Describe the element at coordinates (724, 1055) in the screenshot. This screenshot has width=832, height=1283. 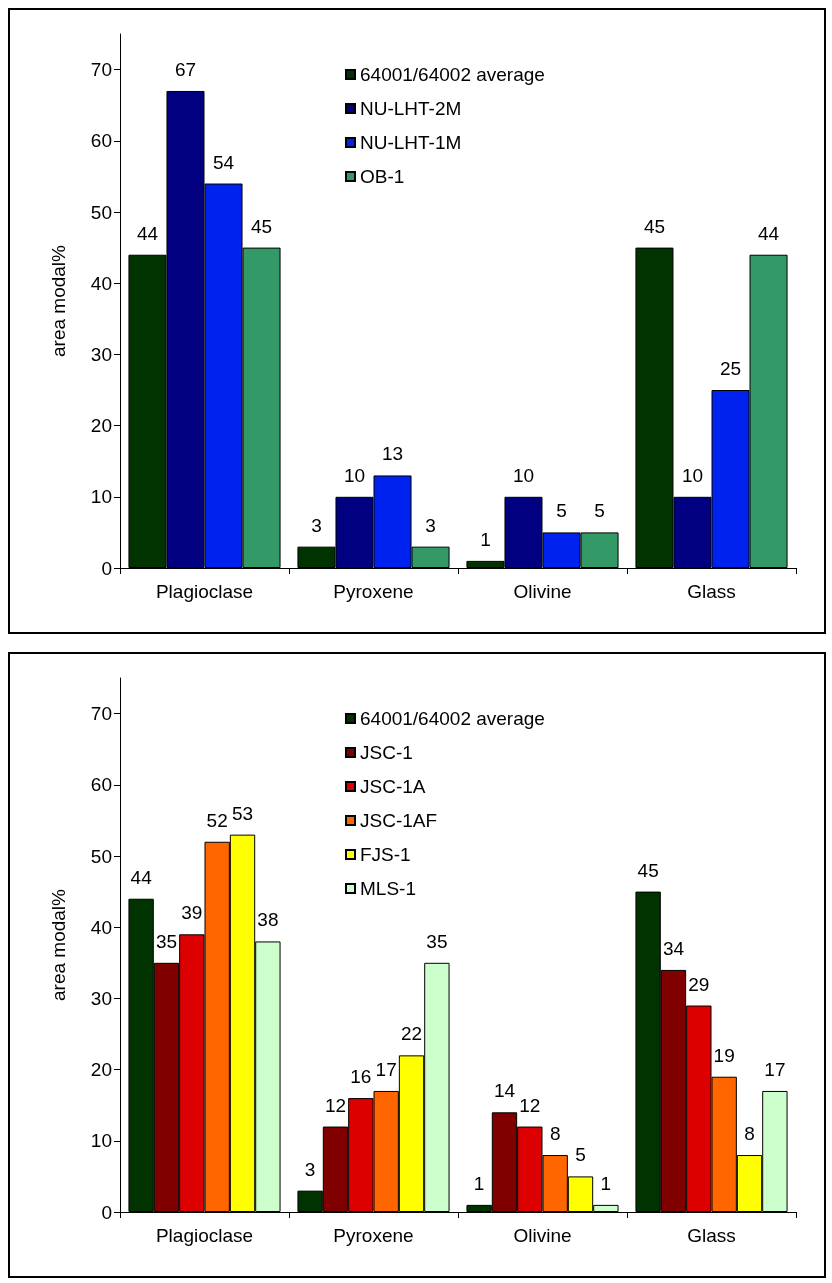
I see `data-label: 19` at that location.